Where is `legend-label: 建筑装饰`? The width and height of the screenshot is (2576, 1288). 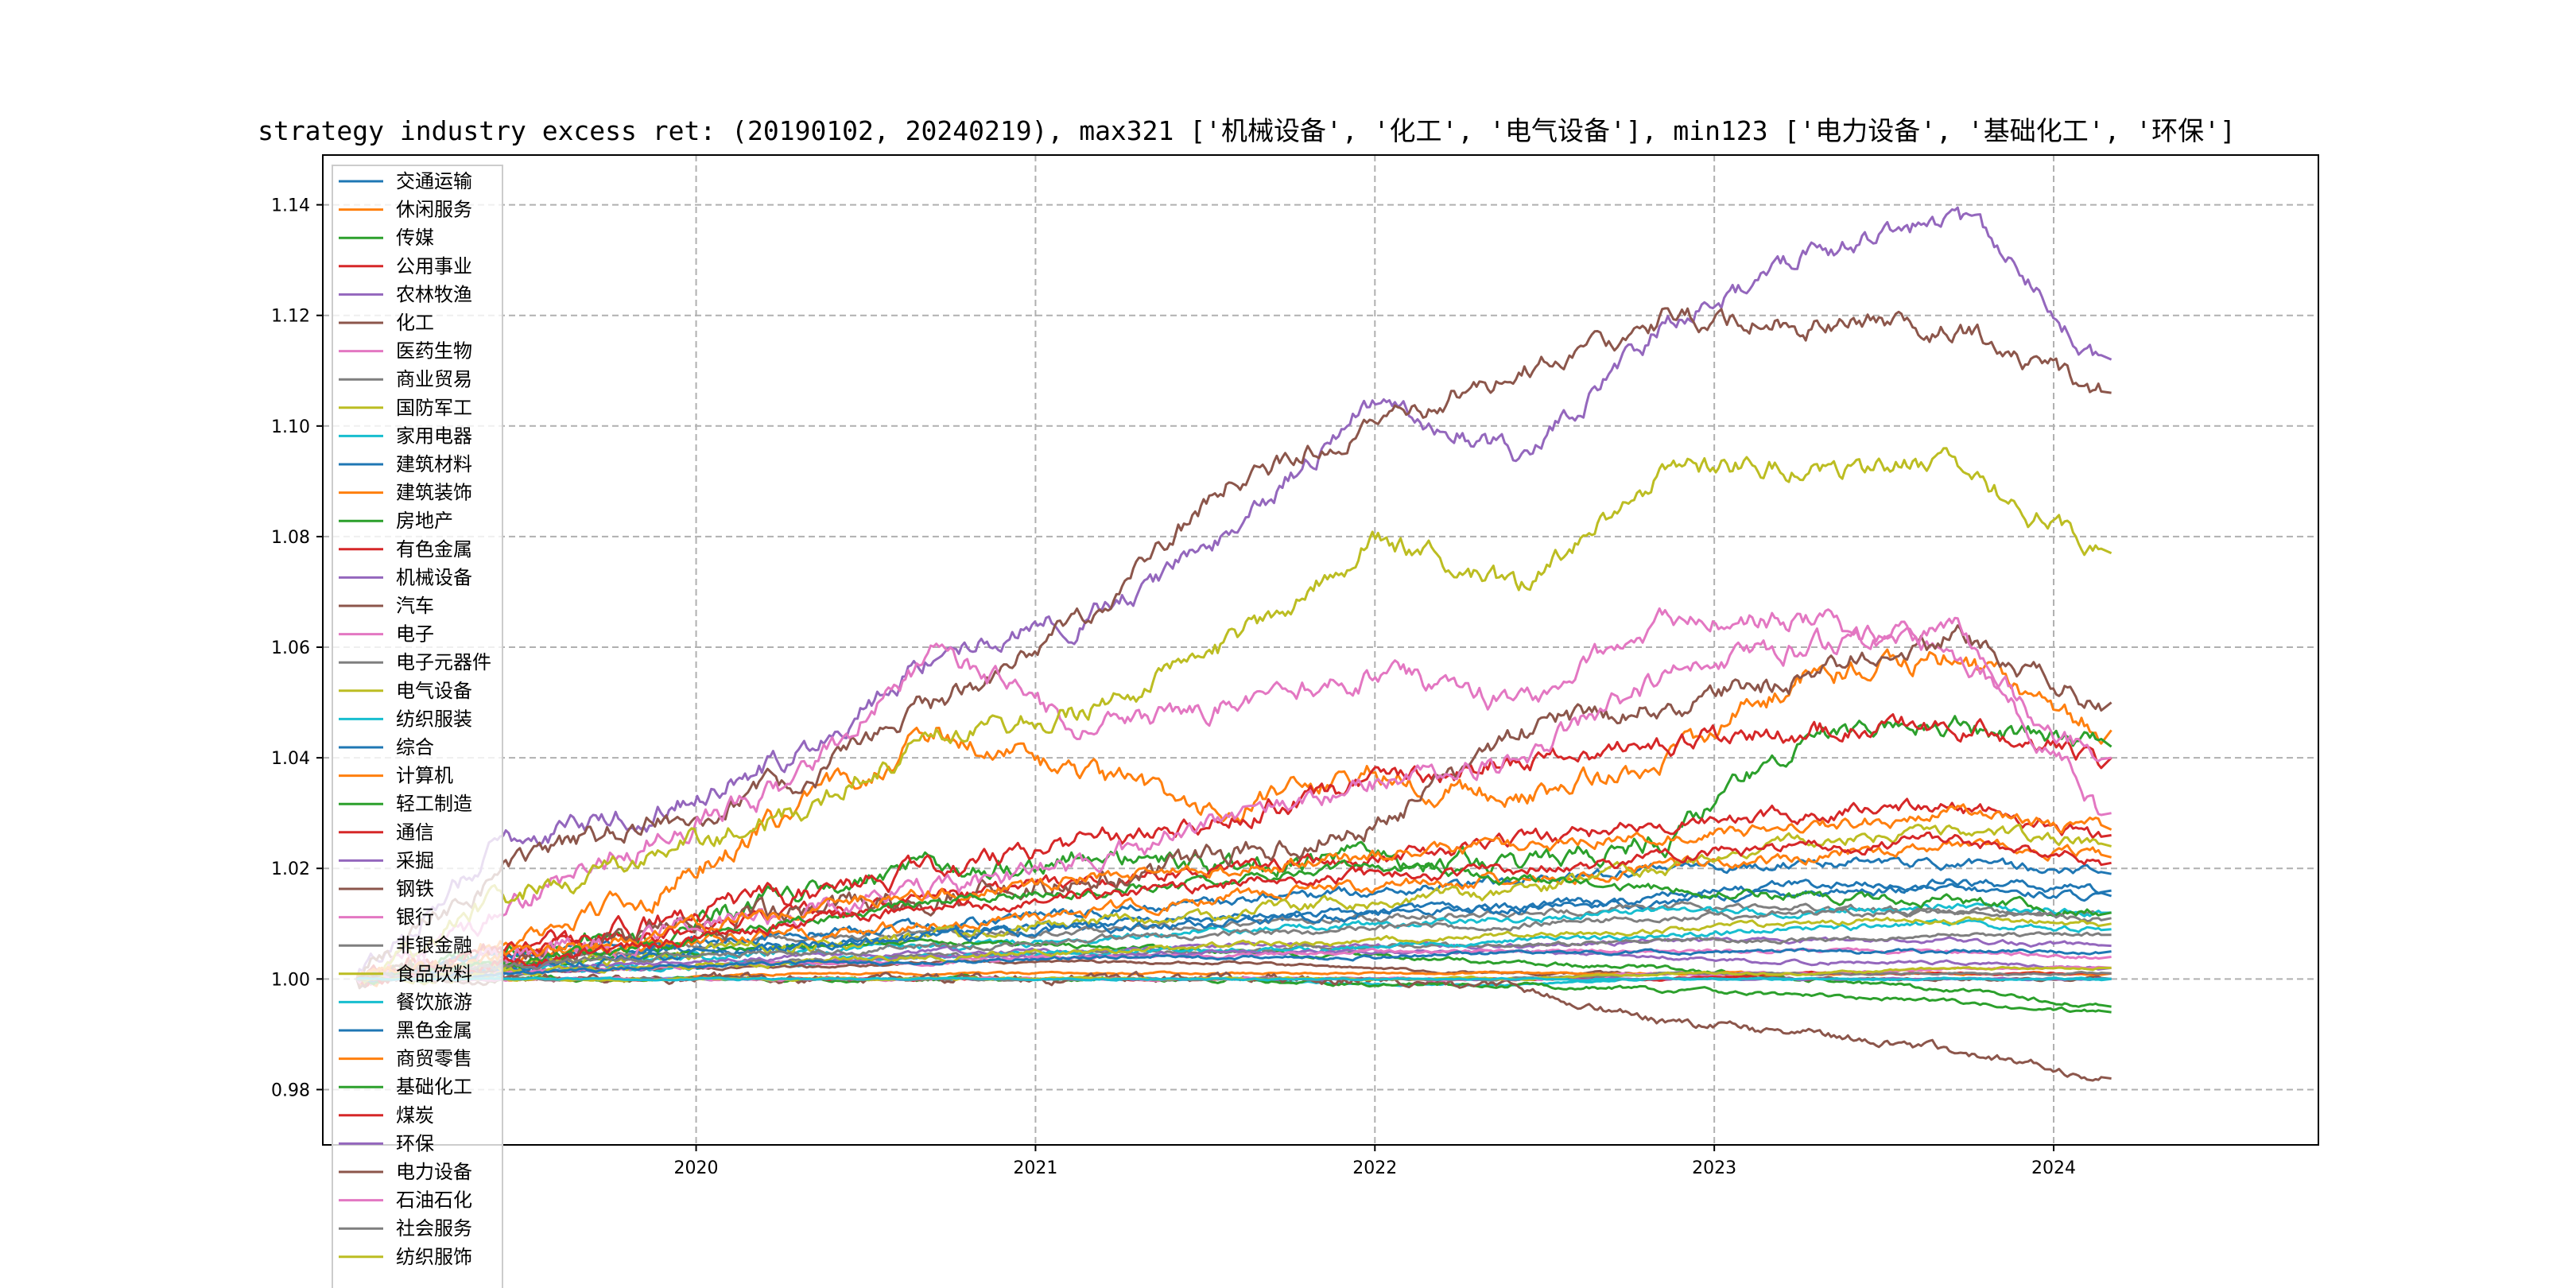
legend-label: 建筑装饰 is located at coordinates (434, 493).